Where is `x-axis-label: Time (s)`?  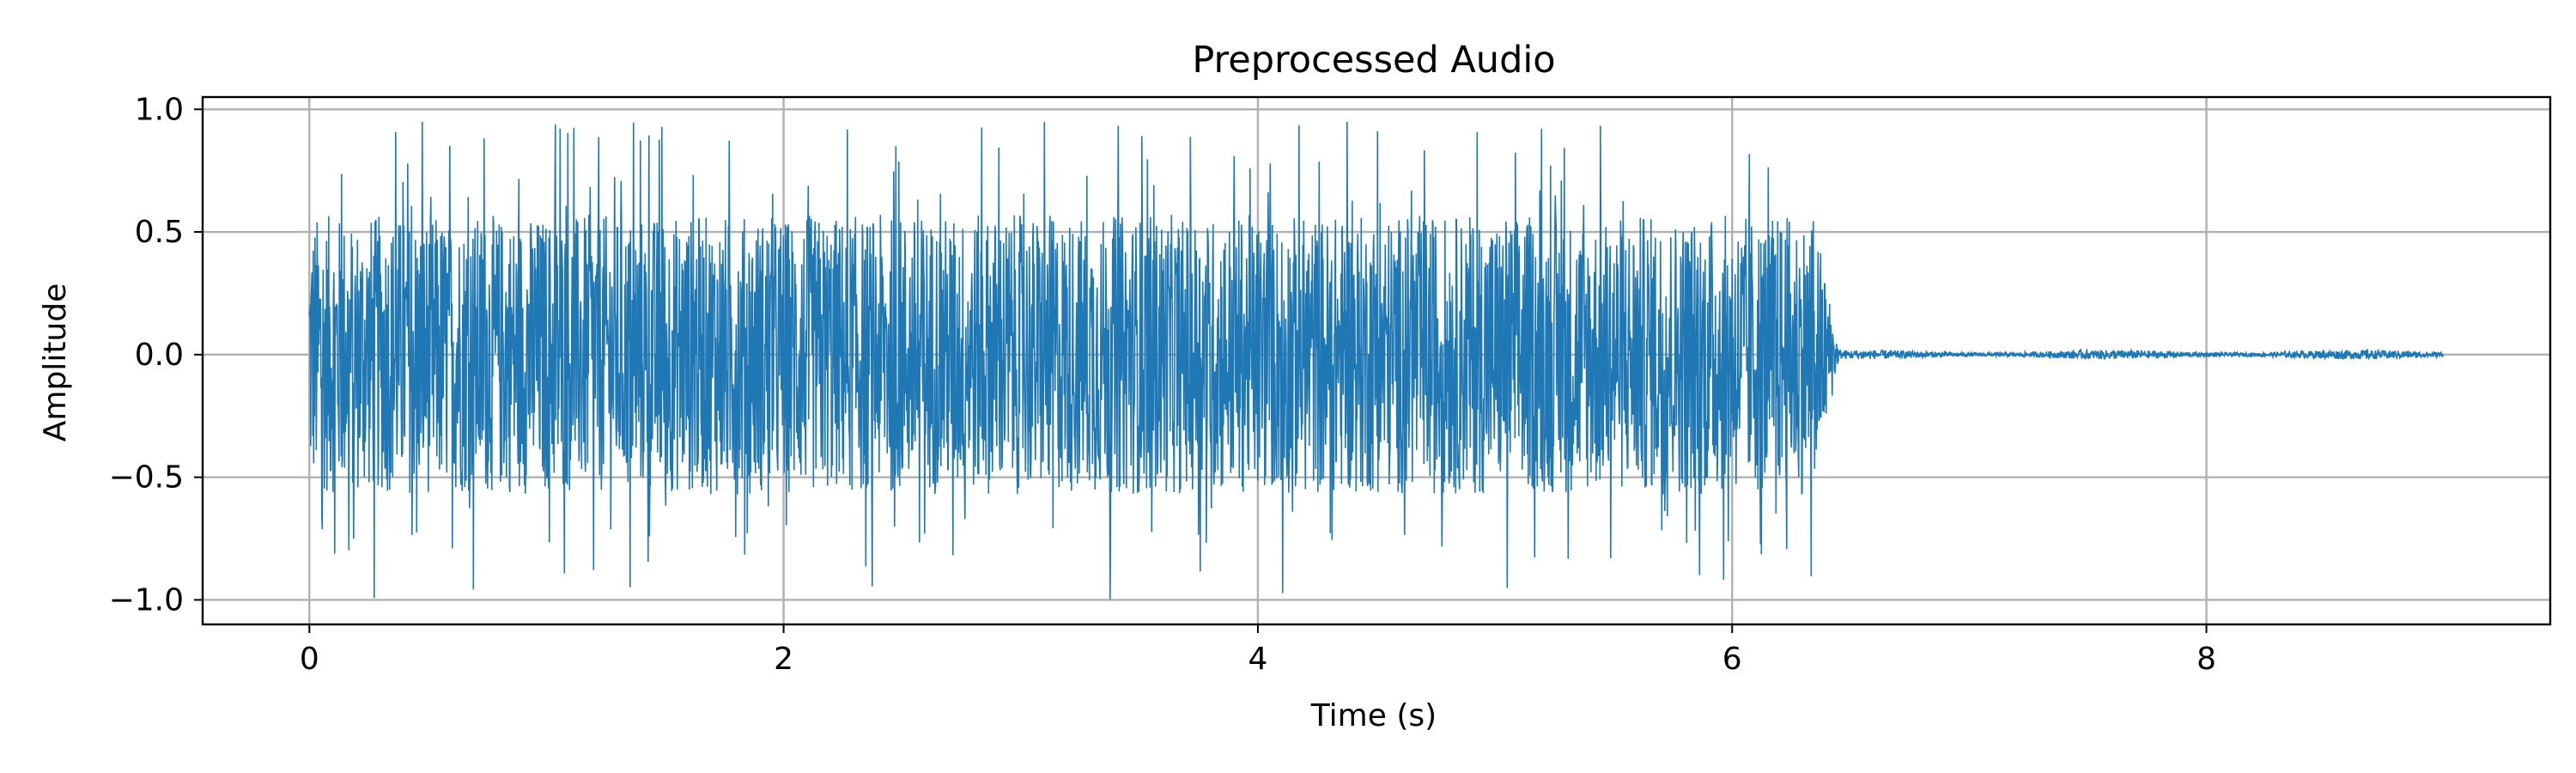 x-axis-label: Time (s) is located at coordinates (1374, 715).